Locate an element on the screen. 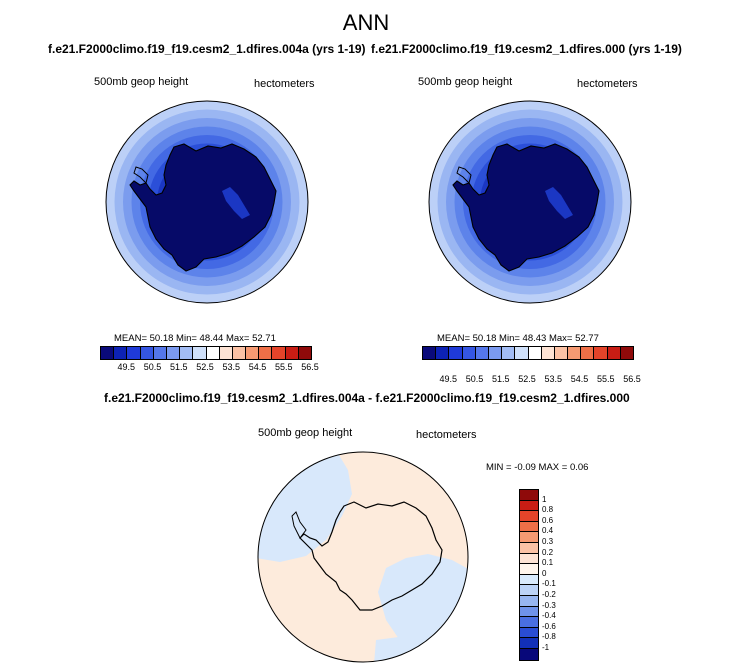 The image size is (732, 672). panel-1-stats: MEAN= 50.18 Min= 48.44 Max= 52.71 is located at coordinates (195, 338).